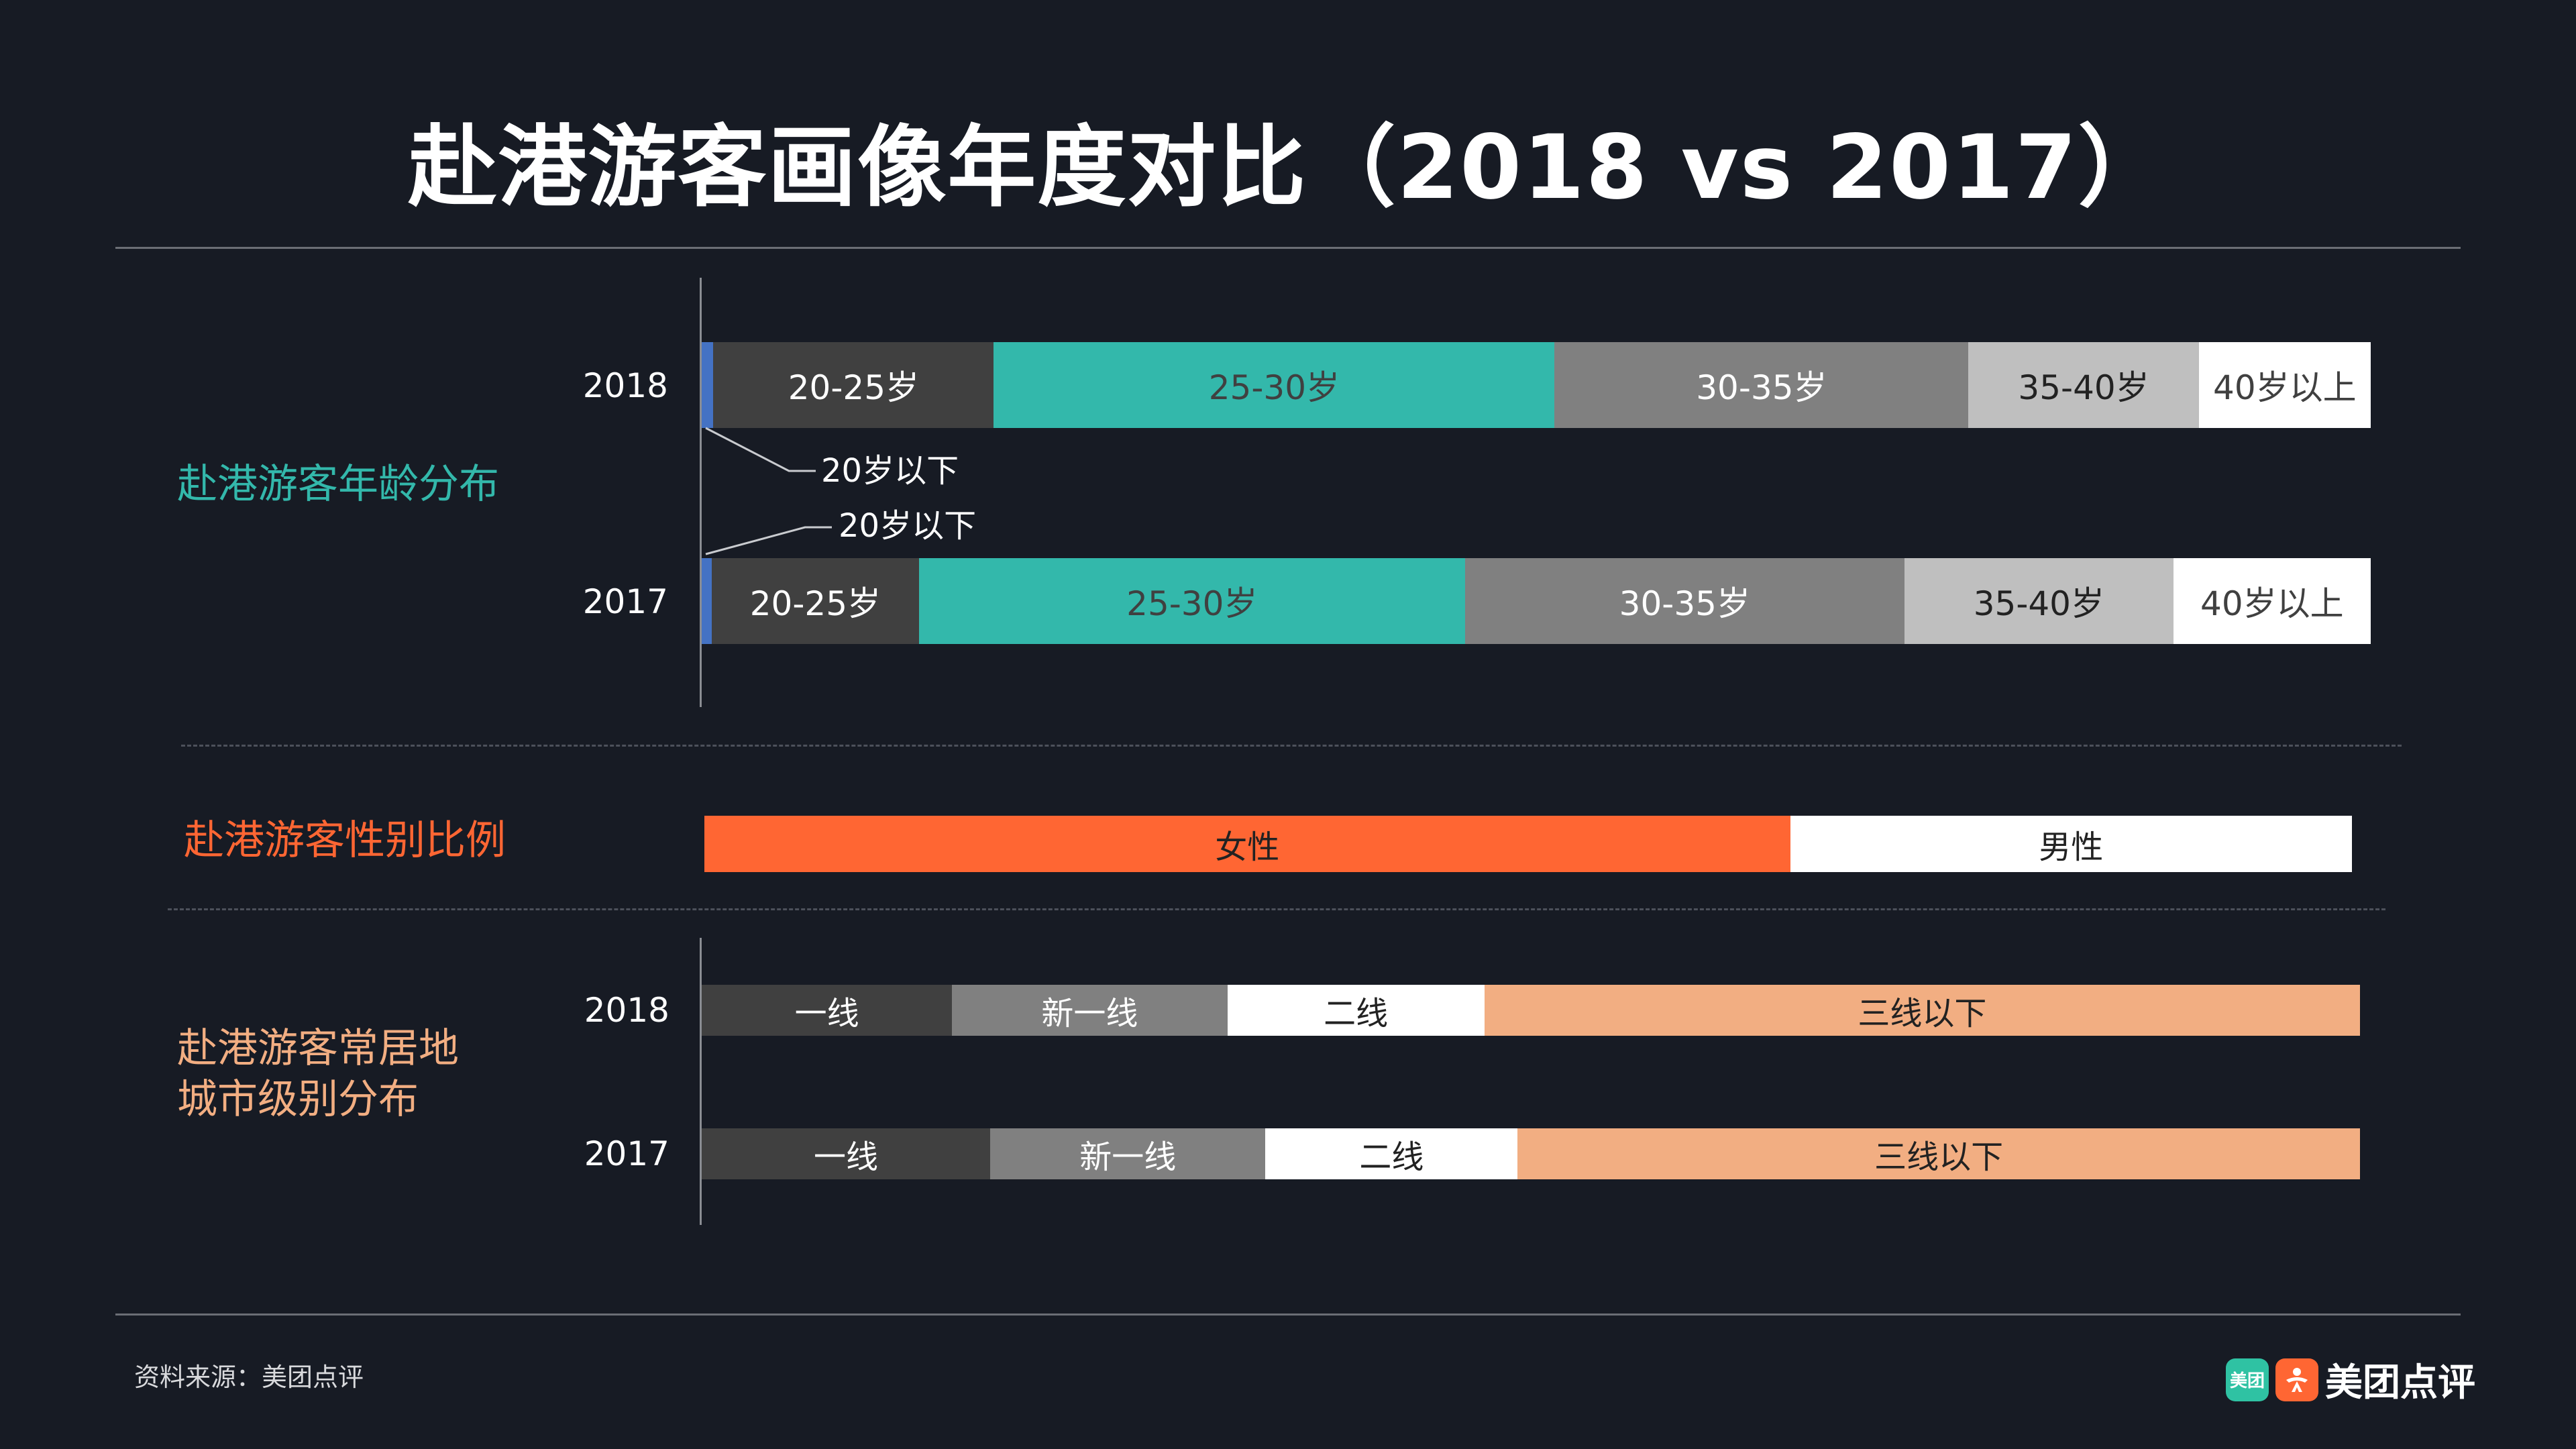 Image resolution: width=2576 pixels, height=1449 pixels. I want to click on city-bar-2018-seg-3: 三线以下, so click(1922, 1010).